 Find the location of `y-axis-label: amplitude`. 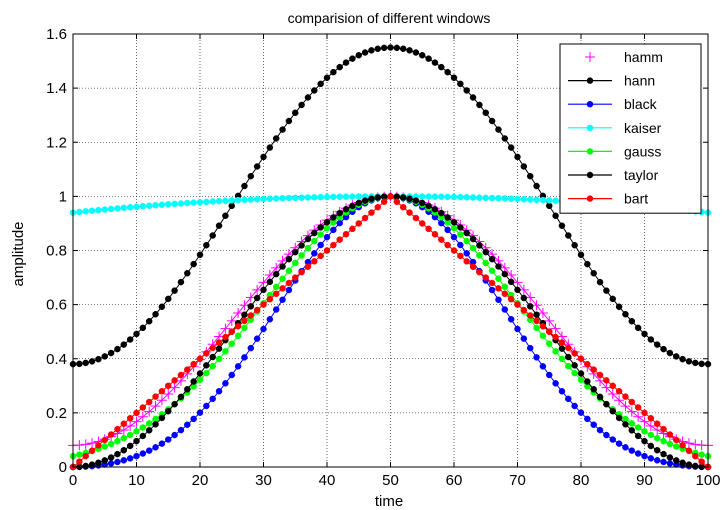

y-axis-label: amplitude is located at coordinates (18, 253).